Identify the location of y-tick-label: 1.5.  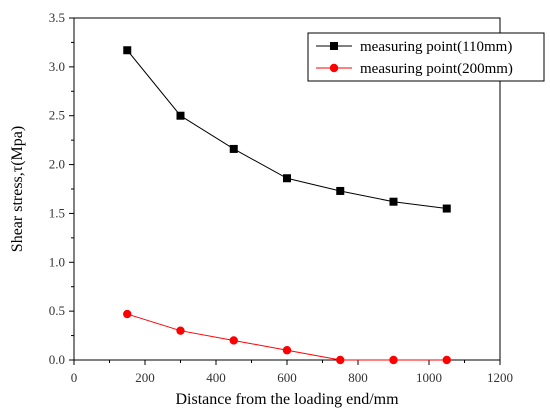
(57, 212).